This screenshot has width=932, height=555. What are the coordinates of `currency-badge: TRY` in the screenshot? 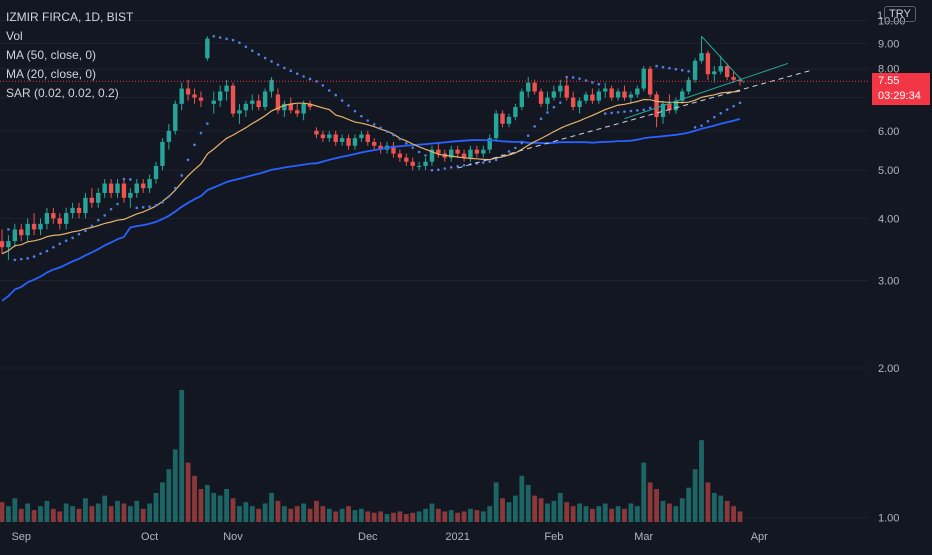 It's located at (900, 14).